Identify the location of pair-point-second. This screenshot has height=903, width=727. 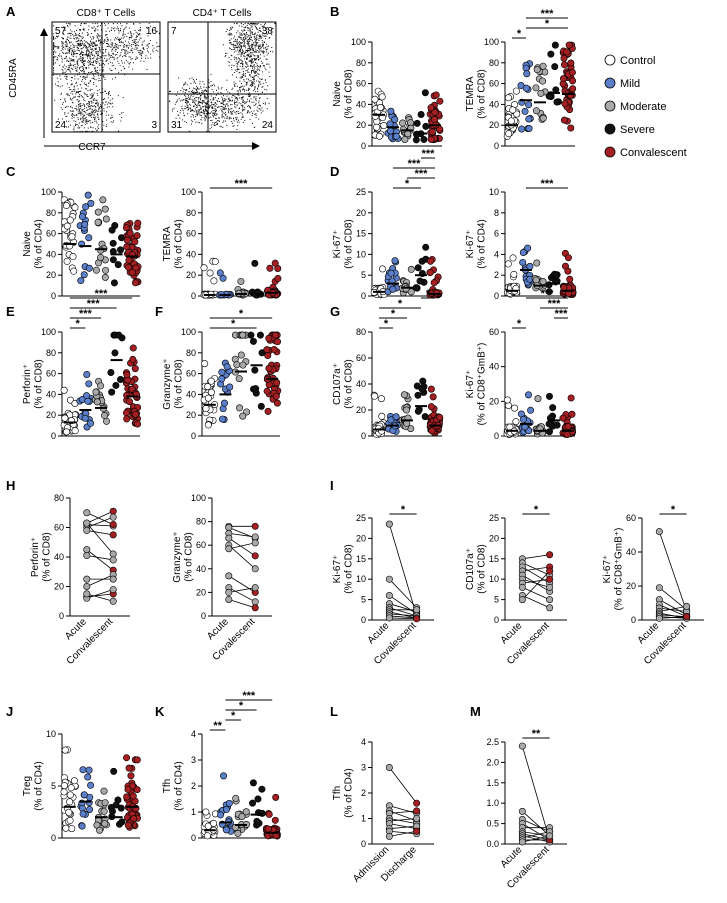
(255, 608).